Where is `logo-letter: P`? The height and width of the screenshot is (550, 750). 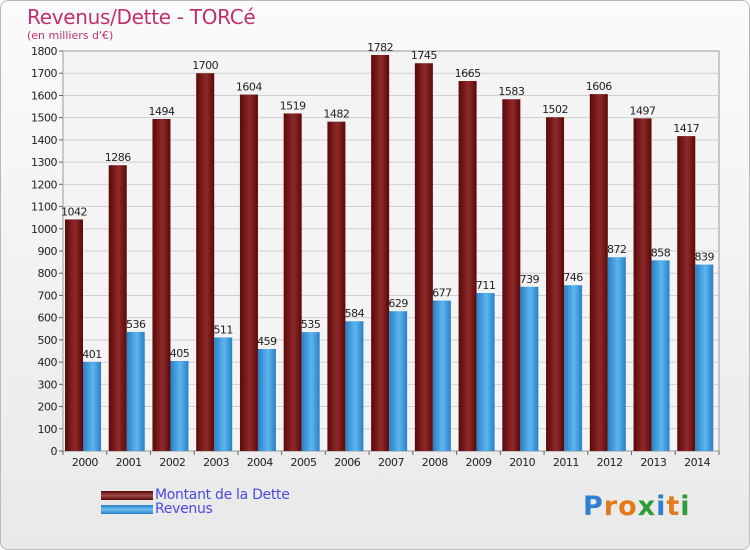 logo-letter: P is located at coordinates (593, 506).